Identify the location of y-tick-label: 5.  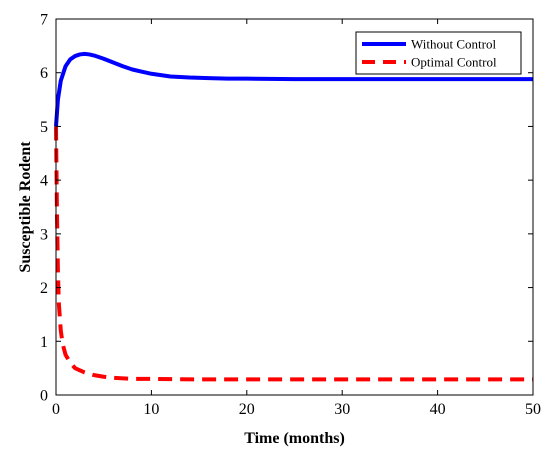
(44, 127).